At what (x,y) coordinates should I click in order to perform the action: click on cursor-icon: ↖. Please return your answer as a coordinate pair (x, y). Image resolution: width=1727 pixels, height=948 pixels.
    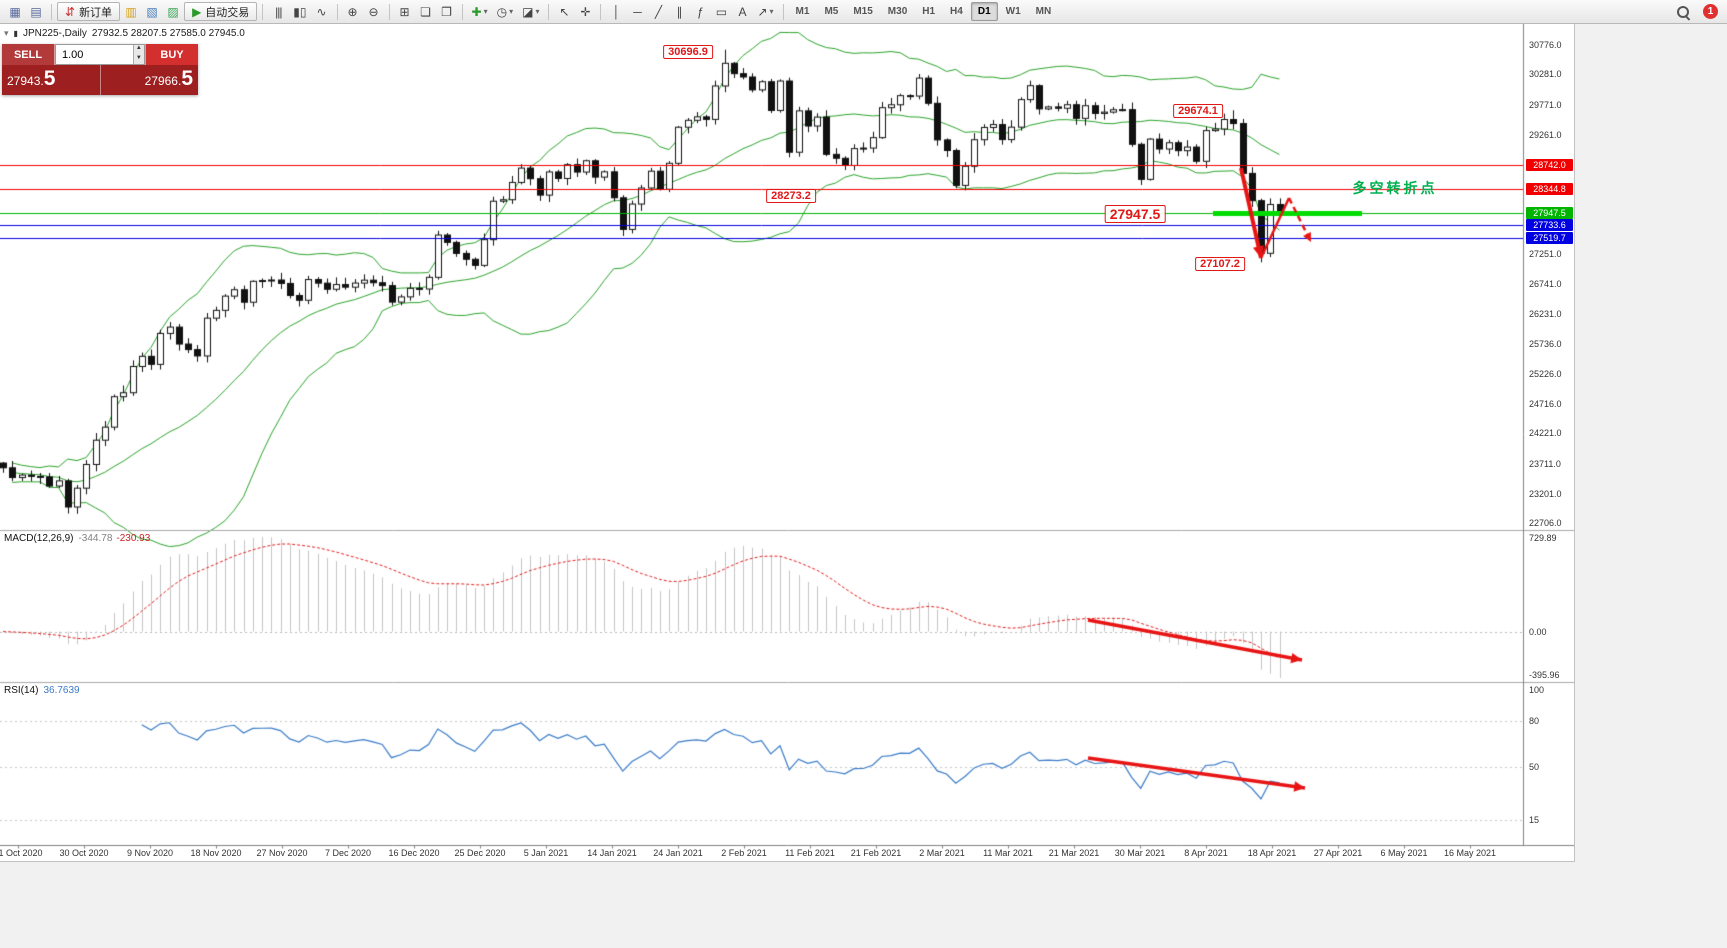
    Looking at the image, I should click on (564, 11).